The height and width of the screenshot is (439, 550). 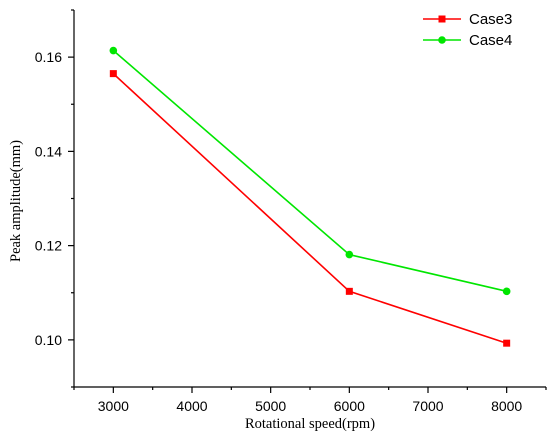 What do you see at coordinates (467, 40) in the screenshot?
I see `legend-item-case4: Case4` at bounding box center [467, 40].